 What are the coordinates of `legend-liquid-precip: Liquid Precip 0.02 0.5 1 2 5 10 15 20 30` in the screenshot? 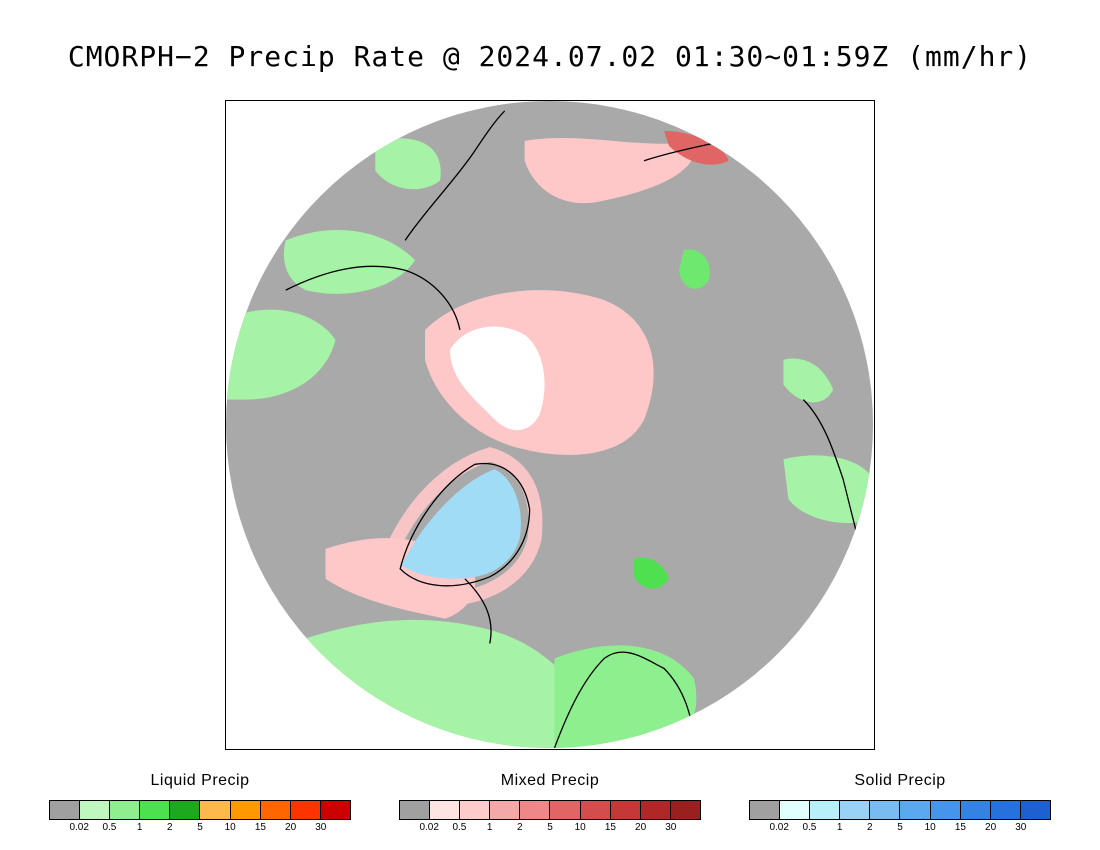 It's located at (200, 804).